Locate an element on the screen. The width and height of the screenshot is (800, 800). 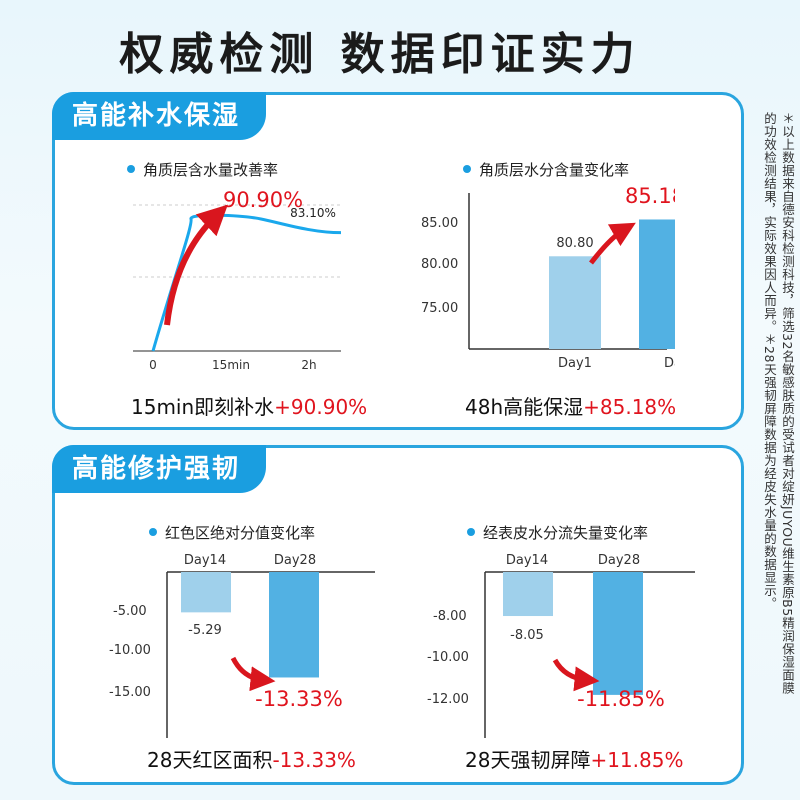
data-label-day14: -5.29 is located at coordinates (205, 630).